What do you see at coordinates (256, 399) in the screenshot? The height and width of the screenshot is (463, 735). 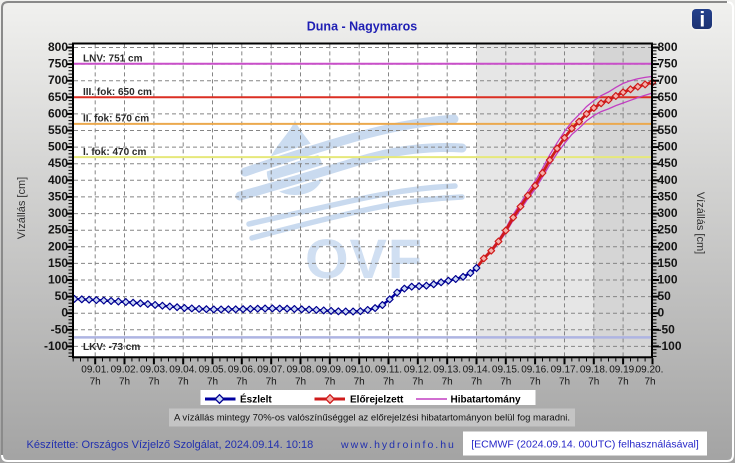 I see `svg-text: Észlelt` at bounding box center [256, 399].